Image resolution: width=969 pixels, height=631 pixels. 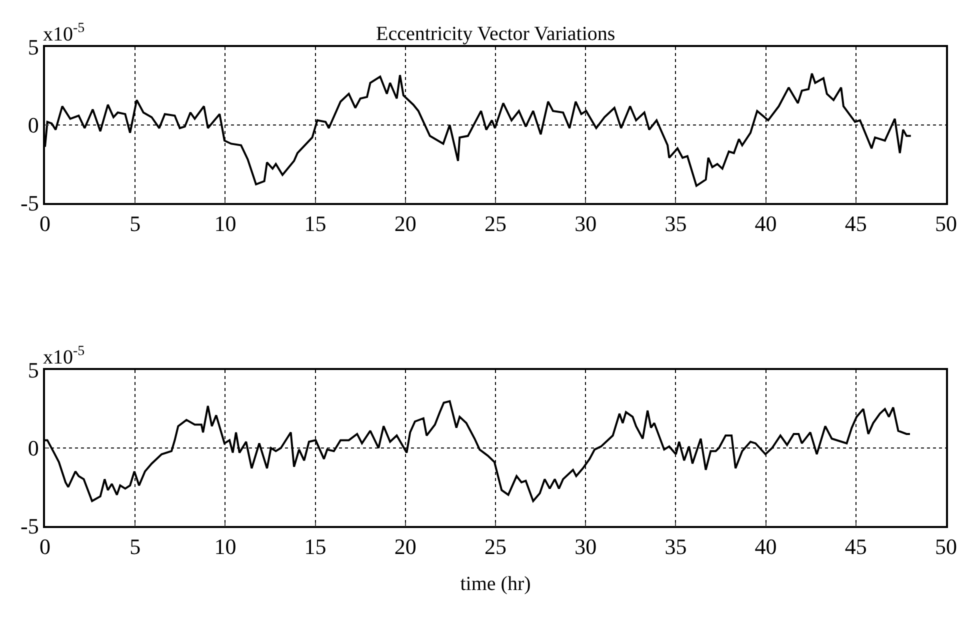 What do you see at coordinates (495, 584) in the screenshot?
I see `x-axis-title: time (hr)` at bounding box center [495, 584].